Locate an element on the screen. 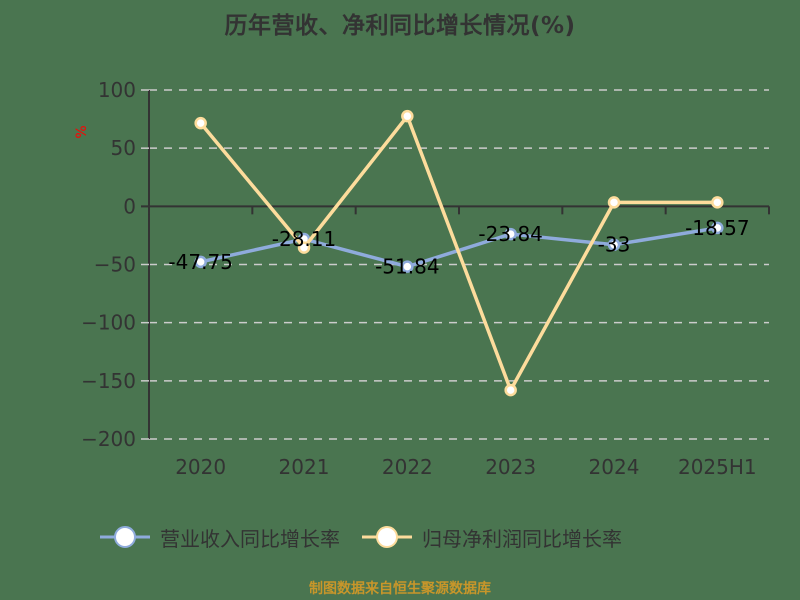  legend: 营业收入同比增长率 归母净利润同比增长率 is located at coordinates (372, 537).